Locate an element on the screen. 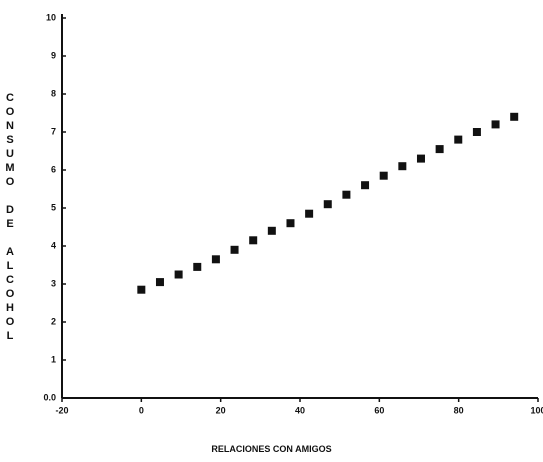 Image resolution: width=543 pixels, height=462 pixels. y-tick-label: 6 is located at coordinates (53, 169).